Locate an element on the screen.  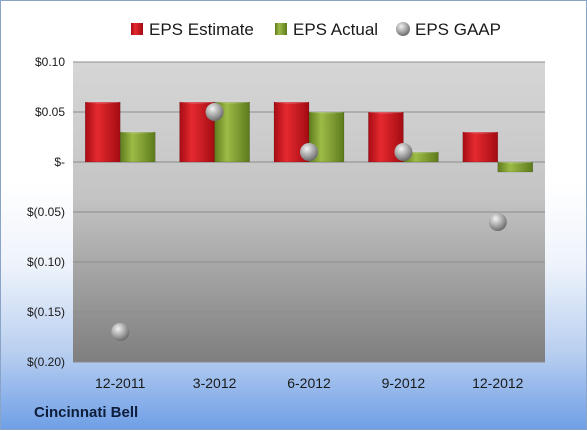
y-tick-label: $(0.05) is located at coordinates (46, 212).